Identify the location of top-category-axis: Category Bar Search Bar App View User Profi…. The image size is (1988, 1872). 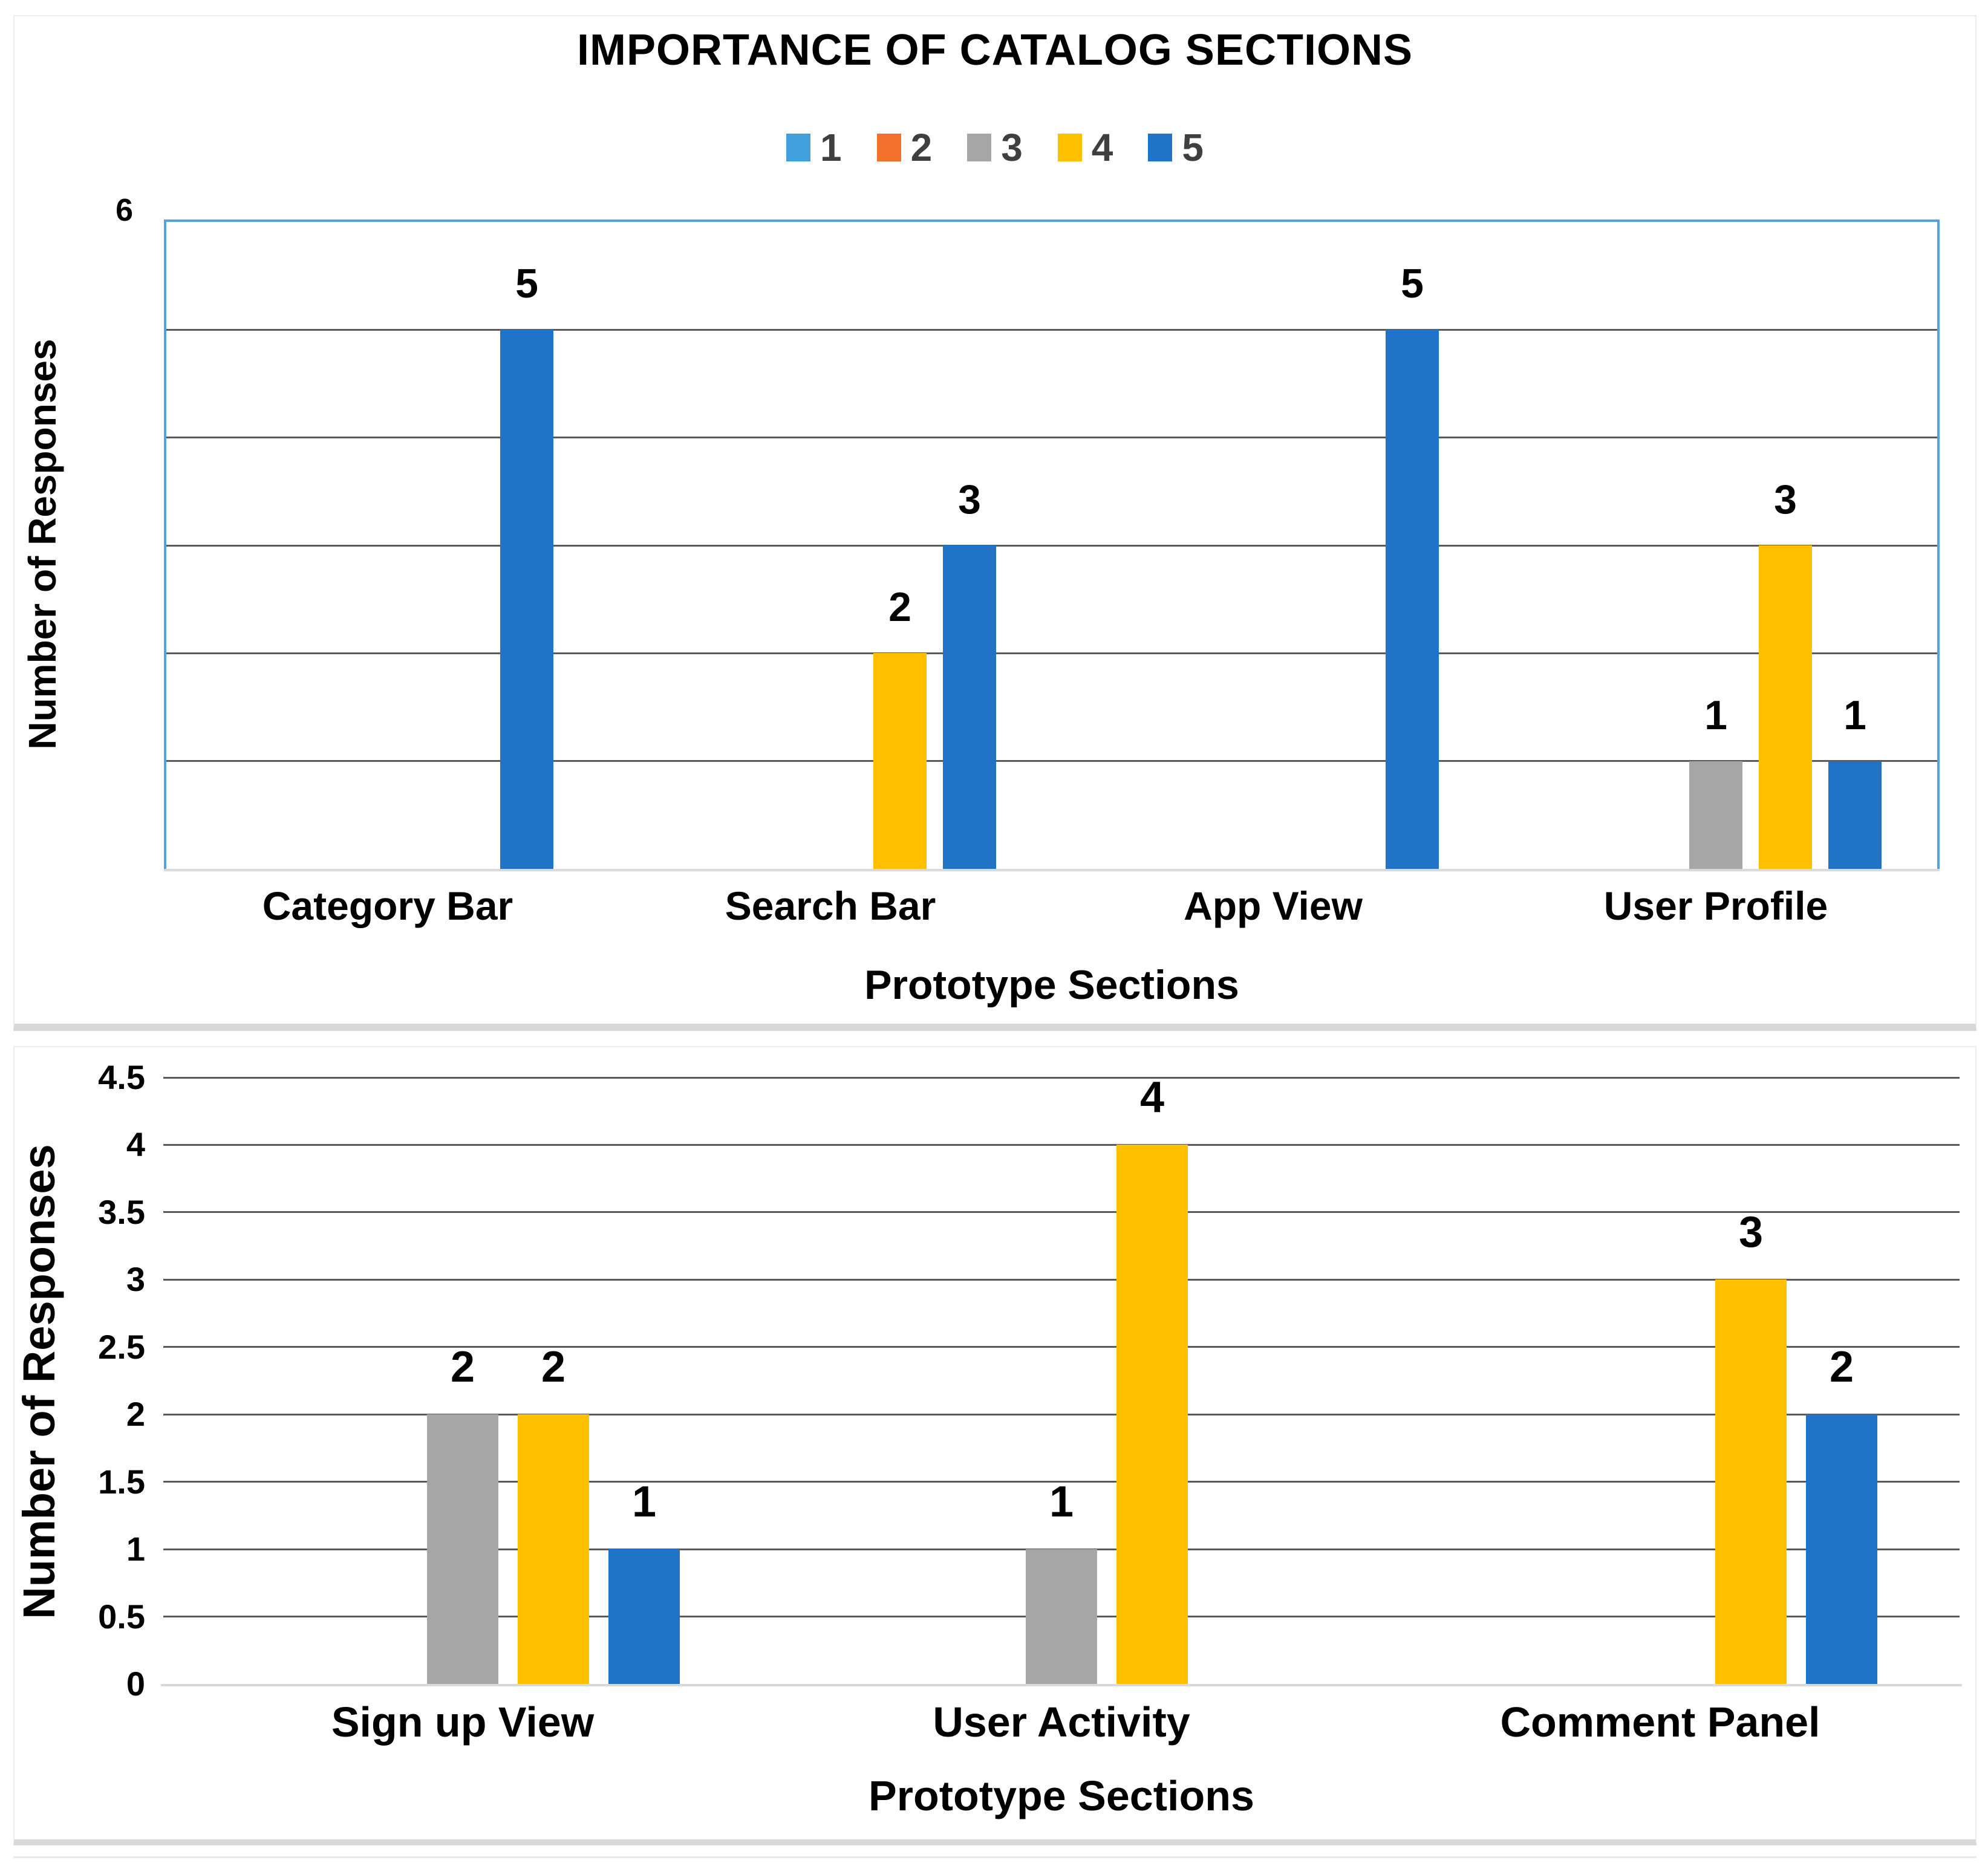
(1051, 906).